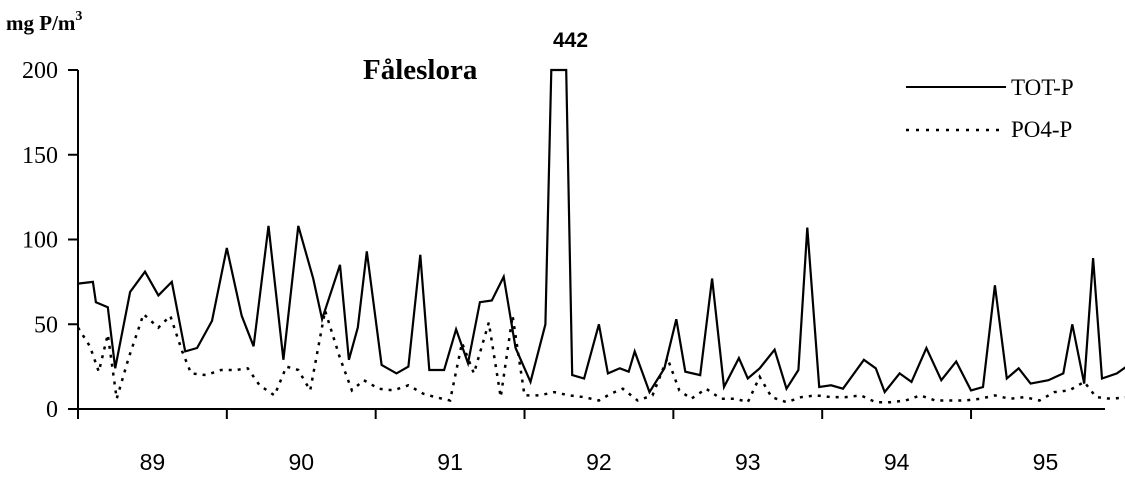  I want to click on y-axis-label-text: mg P/m, so click(41, 23).